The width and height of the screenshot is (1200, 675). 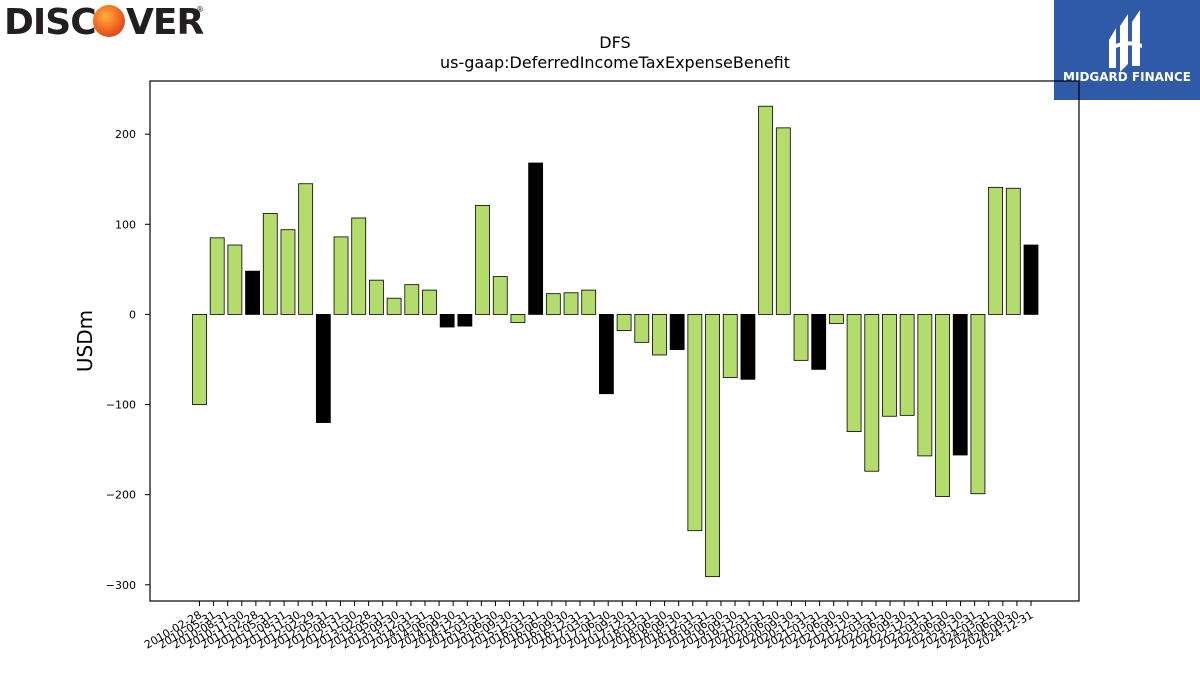 I want to click on svg-text: DISC, so click(x=50, y=22).